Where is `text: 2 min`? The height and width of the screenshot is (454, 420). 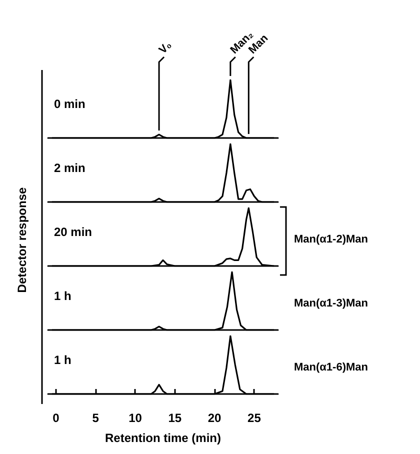 text: 2 min is located at coordinates (70, 168).